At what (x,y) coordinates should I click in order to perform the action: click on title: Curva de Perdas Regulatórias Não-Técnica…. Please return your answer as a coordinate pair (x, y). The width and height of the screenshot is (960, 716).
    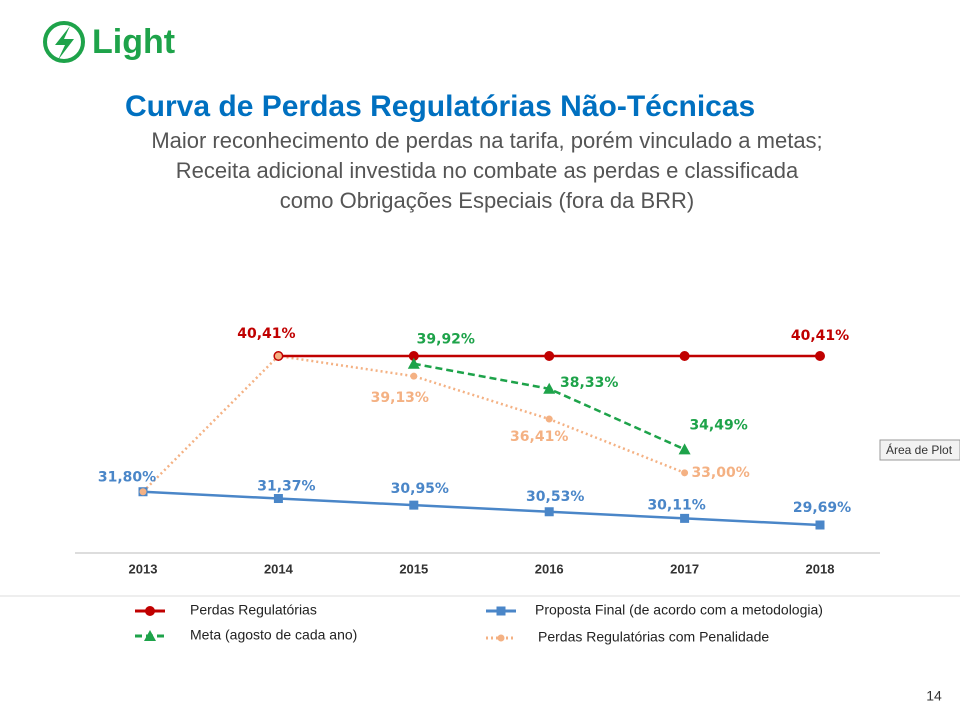
    Looking at the image, I should click on (440, 106).